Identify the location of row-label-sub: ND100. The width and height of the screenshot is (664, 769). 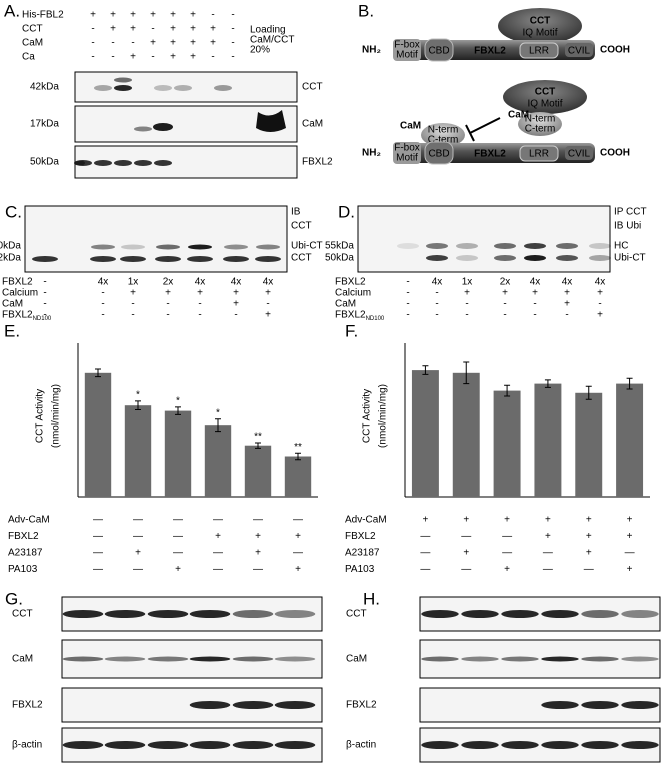
(42, 319).